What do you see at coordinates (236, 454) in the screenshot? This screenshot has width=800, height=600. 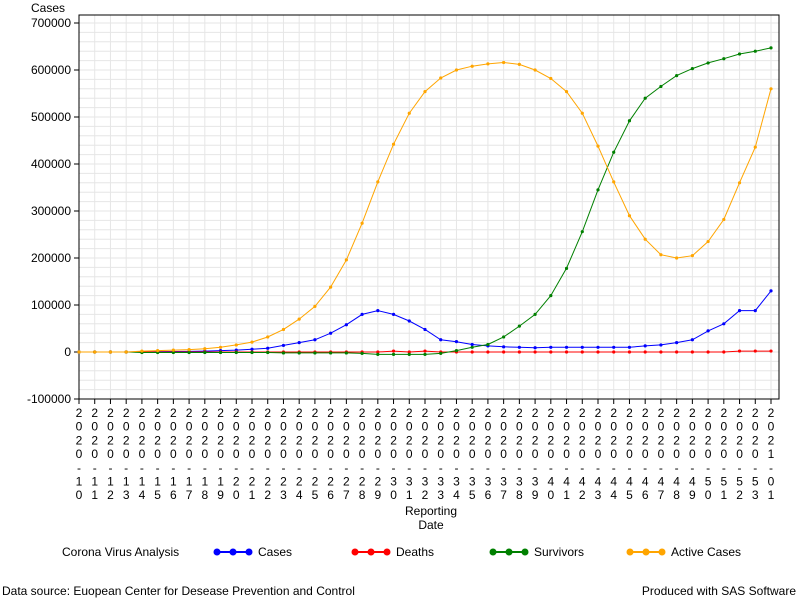 I see `x-tick-label: 2 0 2 0 -2 0` at bounding box center [236, 454].